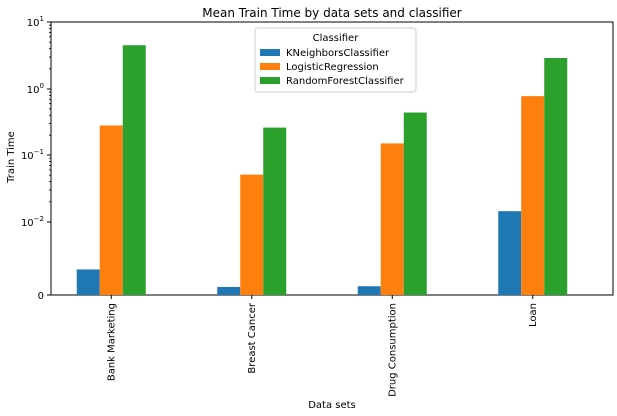 The height and width of the screenshot is (416, 617). Describe the element at coordinates (88, 282) in the screenshot. I see `bar-kneighborsclassifier-bank-marketing` at that location.